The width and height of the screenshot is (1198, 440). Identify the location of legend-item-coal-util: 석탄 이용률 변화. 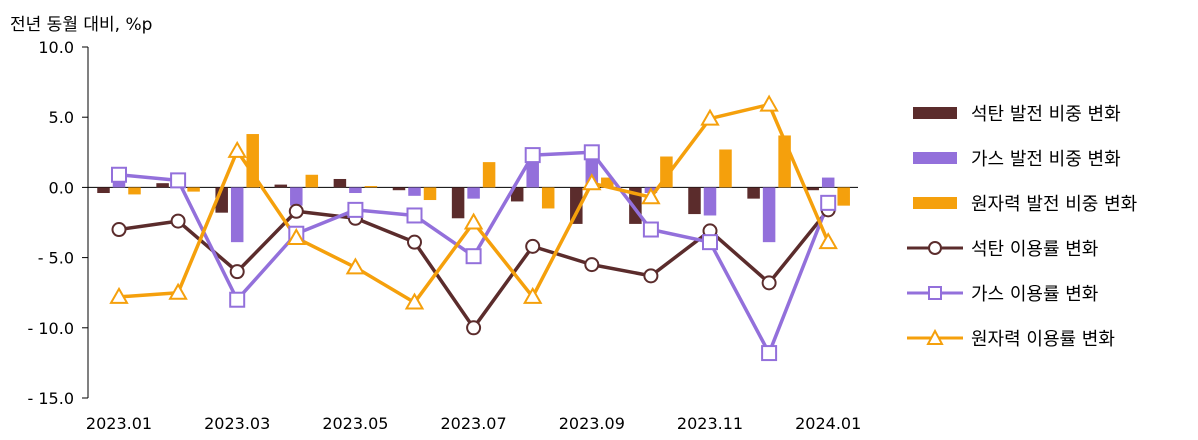
(1050, 247).